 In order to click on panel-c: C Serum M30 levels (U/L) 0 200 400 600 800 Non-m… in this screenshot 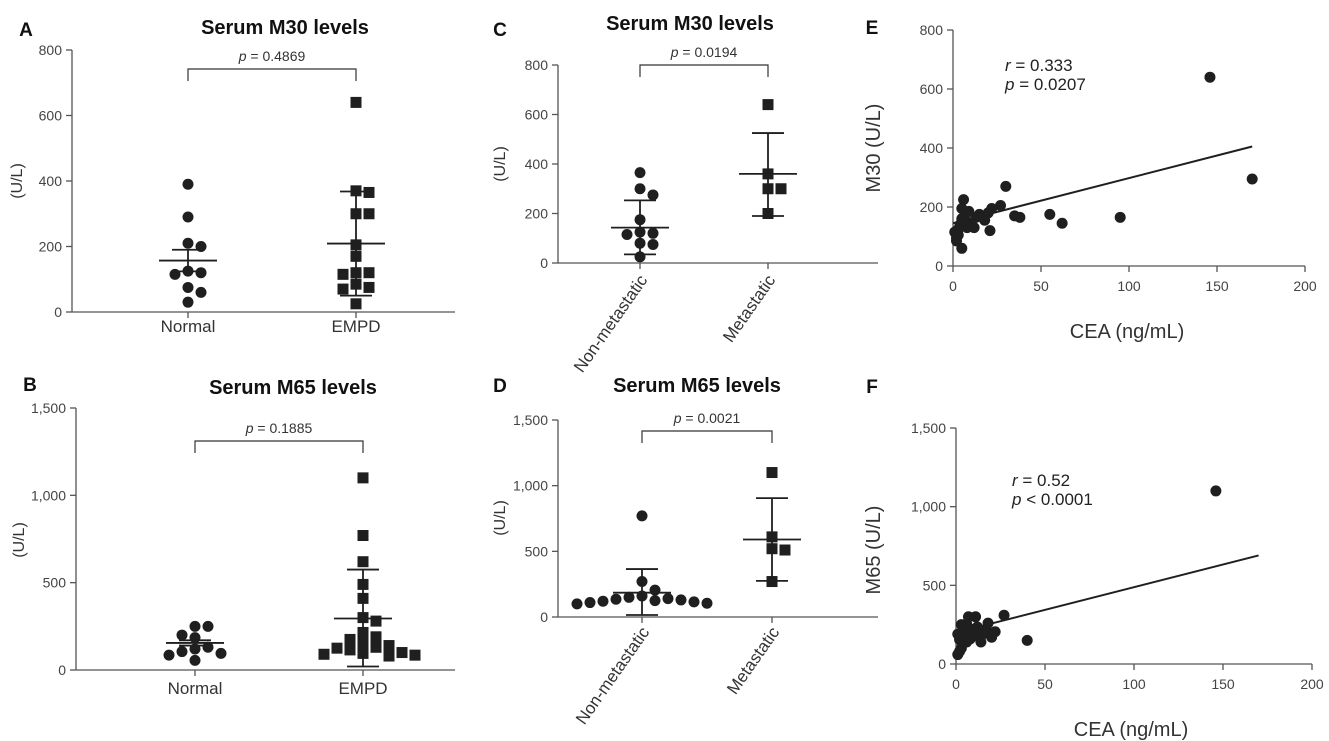, I will do `click(685, 194)`.